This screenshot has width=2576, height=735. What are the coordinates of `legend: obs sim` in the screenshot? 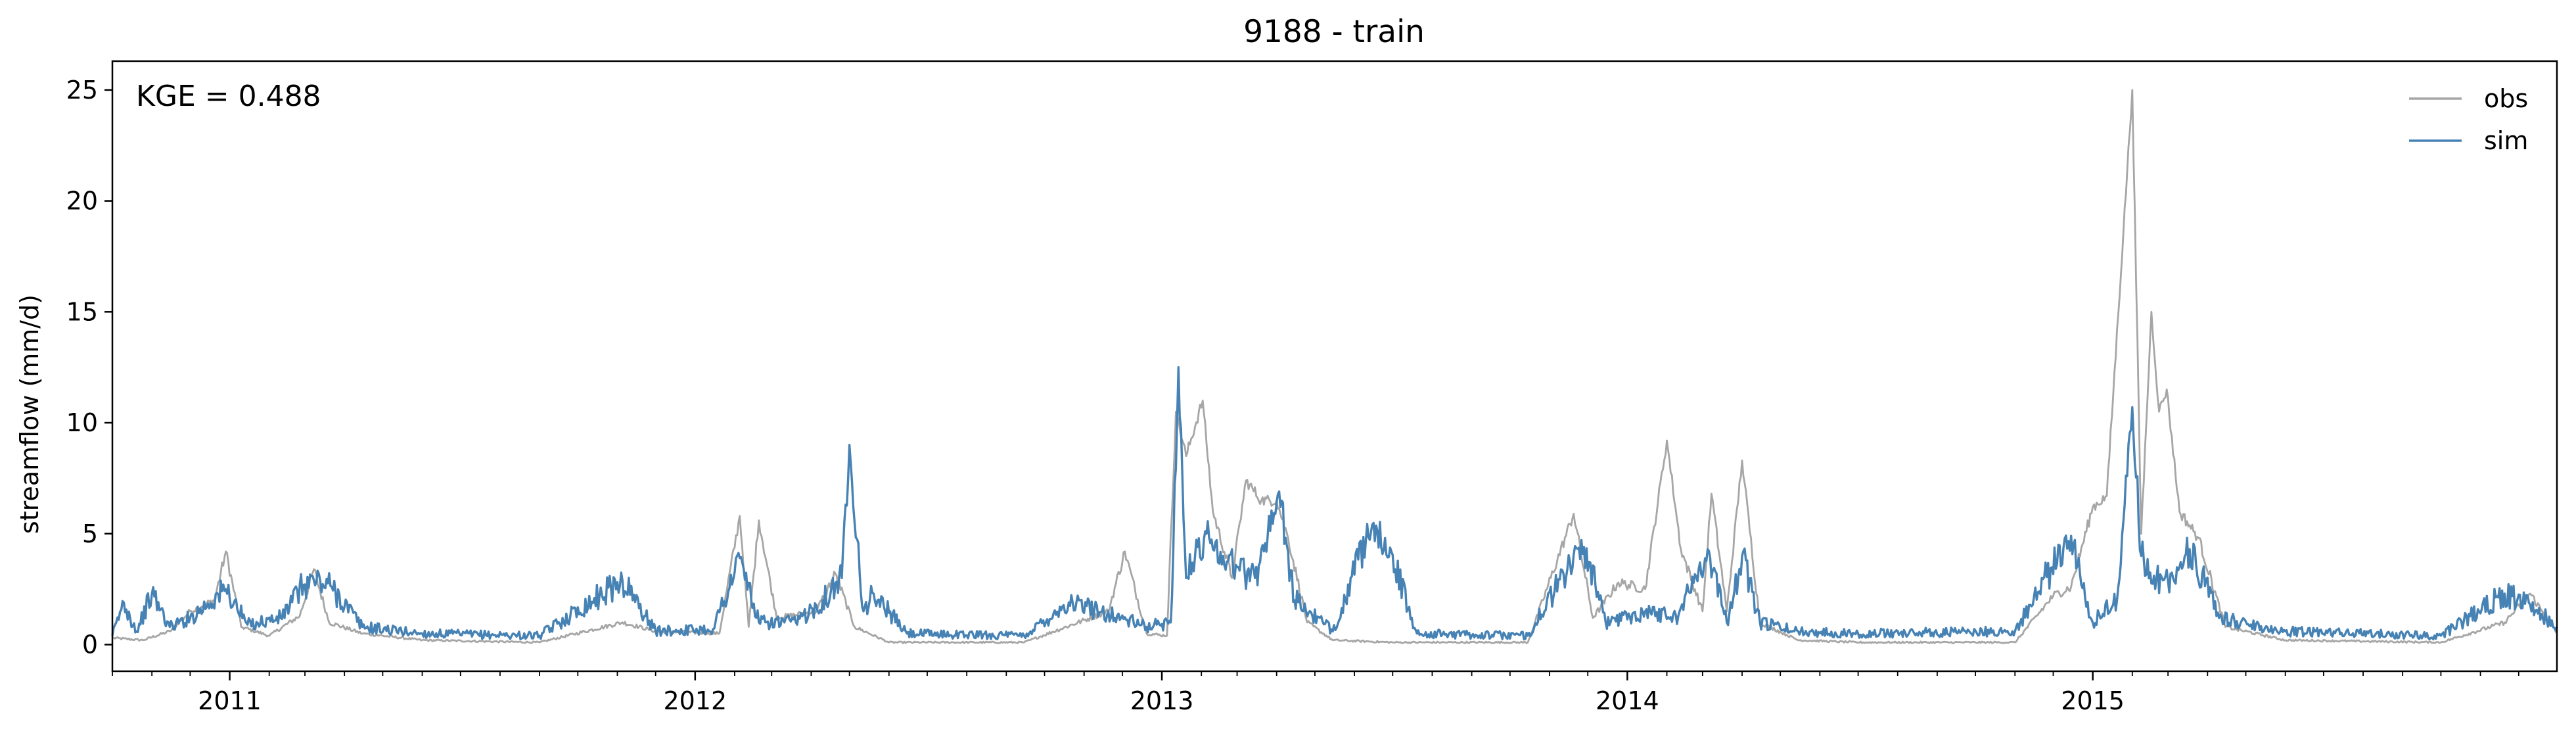 It's located at (2468, 119).